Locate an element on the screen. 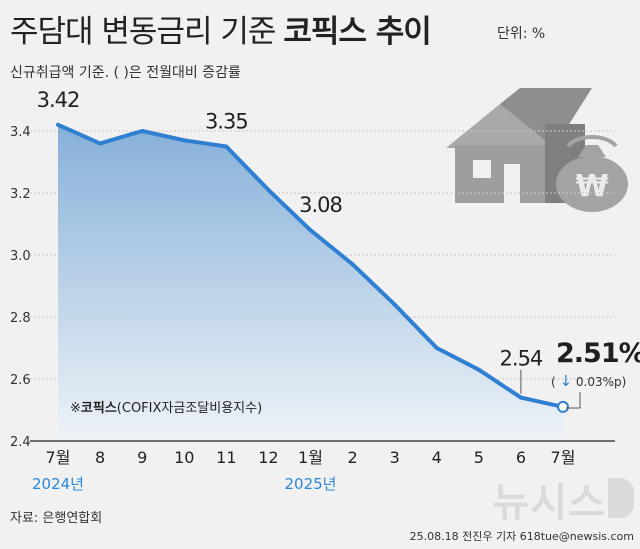 Image resolution: width=640 pixels, height=549 pixels. y-tick-label: 2.4 is located at coordinates (20, 442).